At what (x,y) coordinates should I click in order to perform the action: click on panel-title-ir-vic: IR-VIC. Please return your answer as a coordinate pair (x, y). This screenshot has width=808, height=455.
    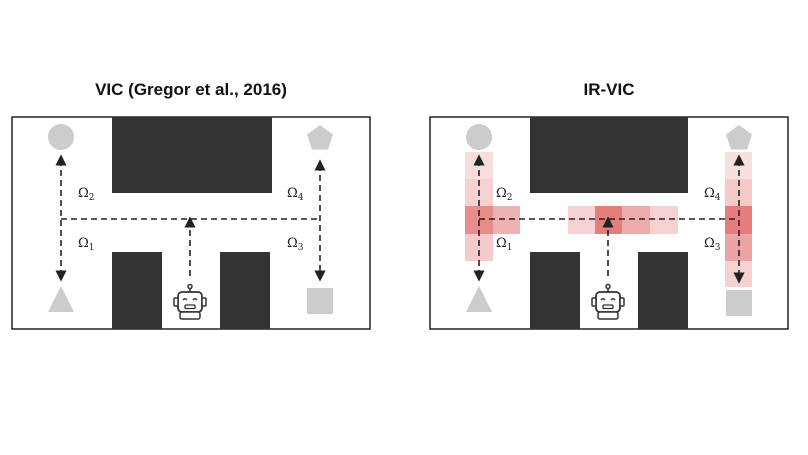
    Looking at the image, I should click on (609, 89).